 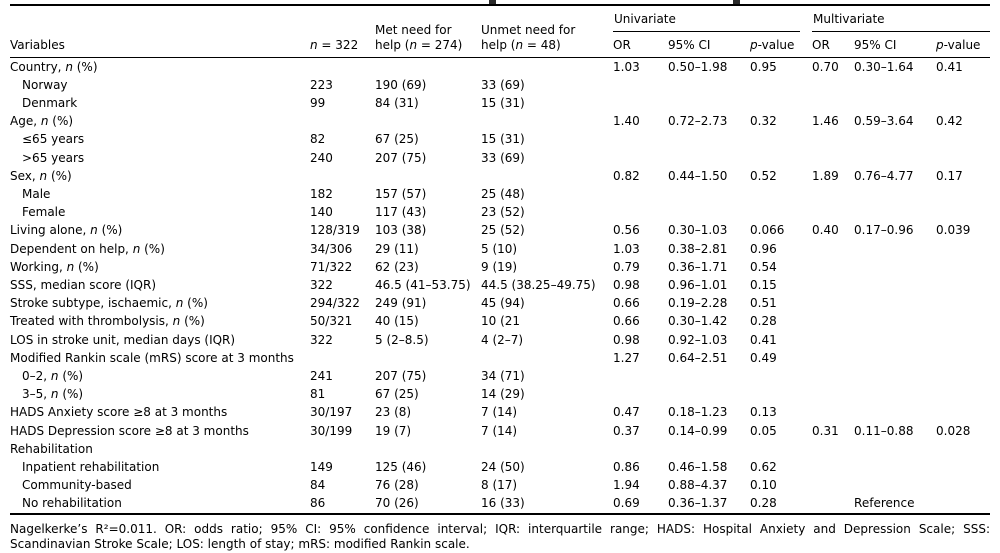 What do you see at coordinates (397, 139) in the screenshot?
I see `cell-met-need: 67 (25)` at bounding box center [397, 139].